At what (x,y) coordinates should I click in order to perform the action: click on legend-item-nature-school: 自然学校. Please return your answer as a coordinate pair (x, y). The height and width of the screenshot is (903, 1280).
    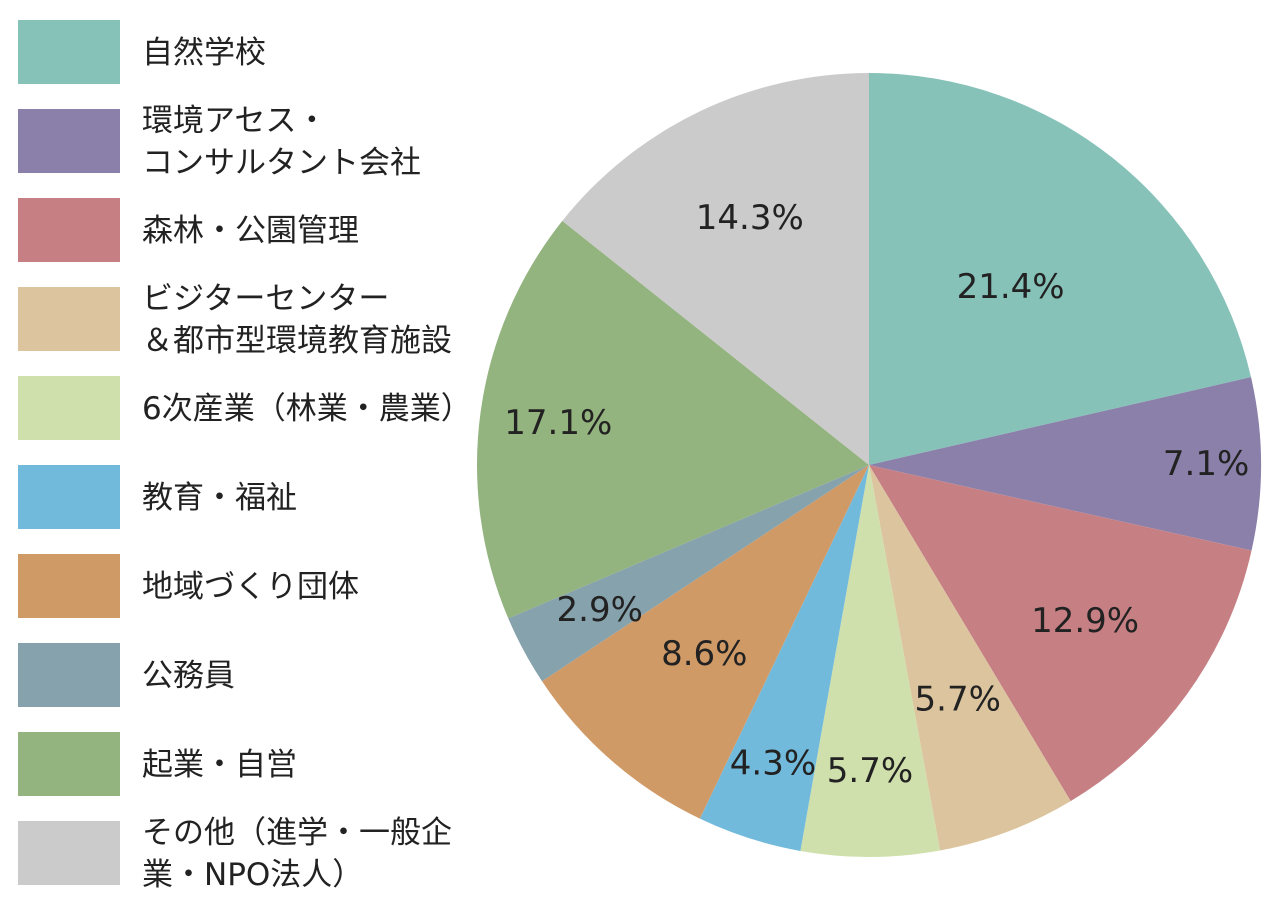
    Looking at the image, I should click on (253, 53).